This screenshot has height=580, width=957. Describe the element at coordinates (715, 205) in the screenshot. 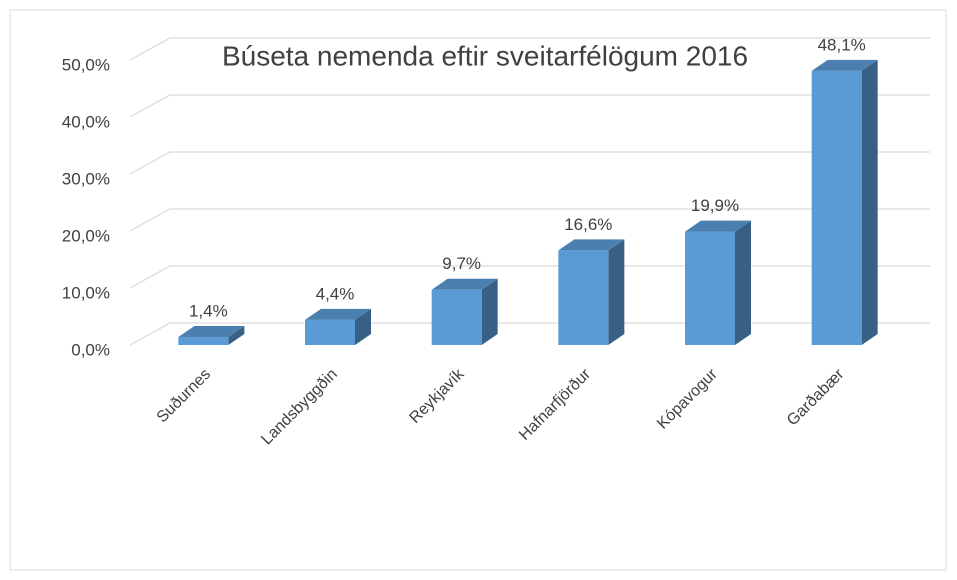

I see `data-label: 19,9%` at that location.